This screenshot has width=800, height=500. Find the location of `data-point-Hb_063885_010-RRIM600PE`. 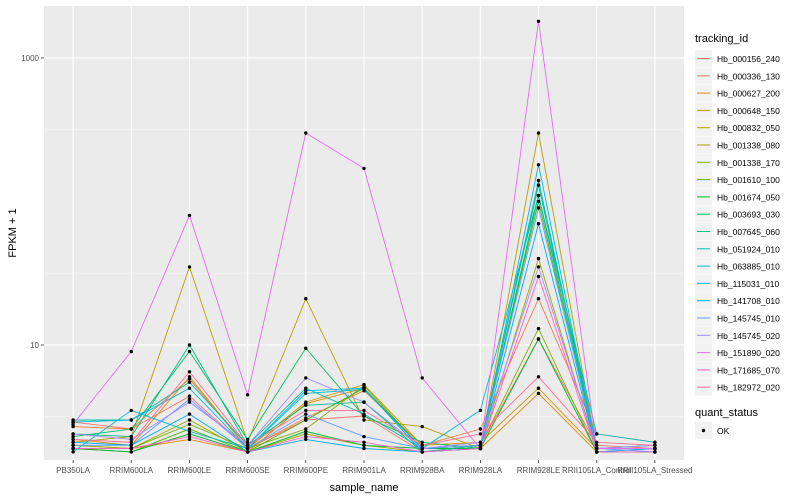

data-point-Hb_063885_010-RRIM600PE is located at coordinates (306, 393).